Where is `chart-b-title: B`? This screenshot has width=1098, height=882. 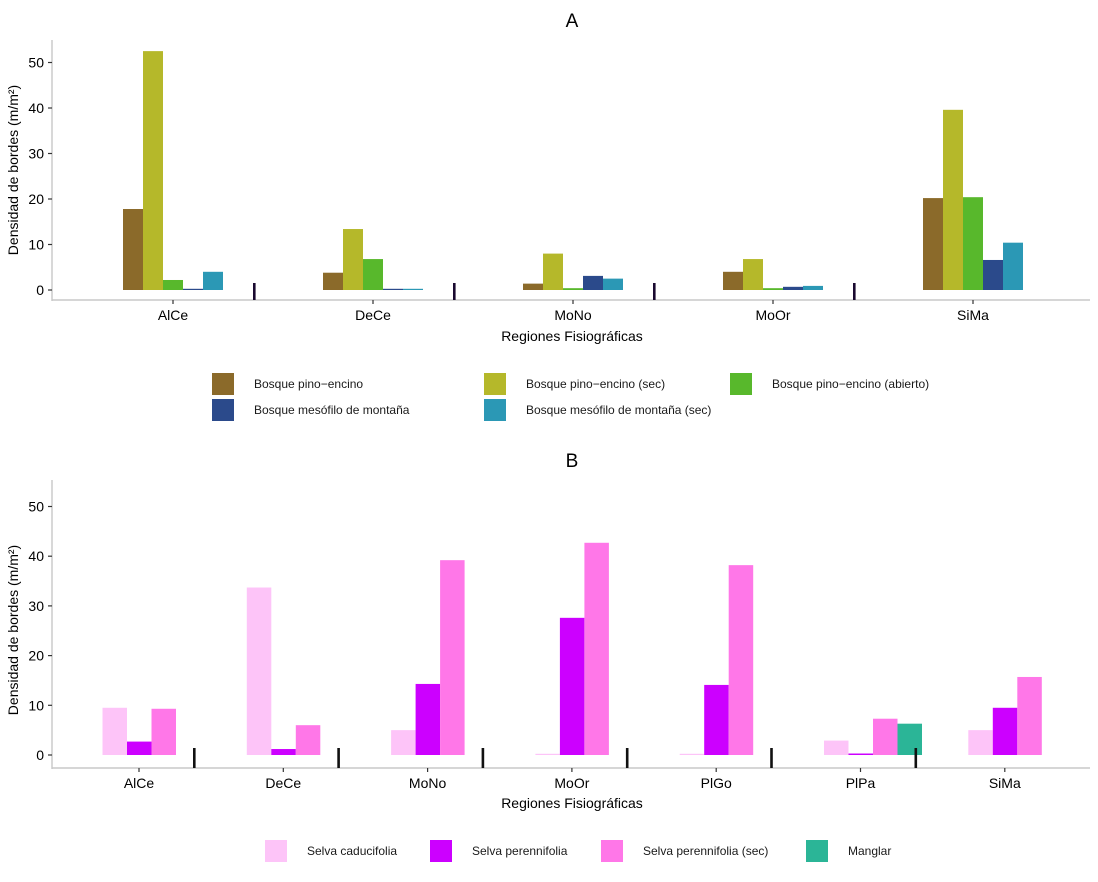 chart-b-title: B is located at coordinates (572, 461).